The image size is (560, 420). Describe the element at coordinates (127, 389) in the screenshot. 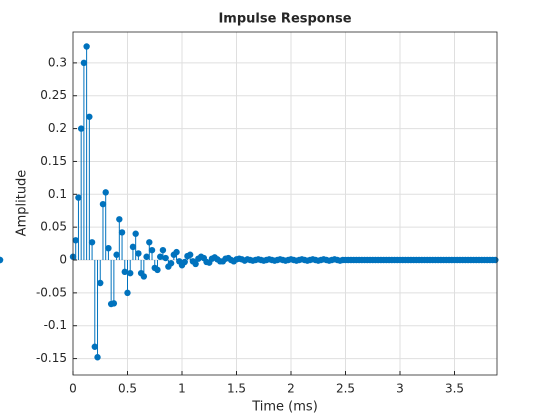

I see `x-tick-label: 0.5` at that location.